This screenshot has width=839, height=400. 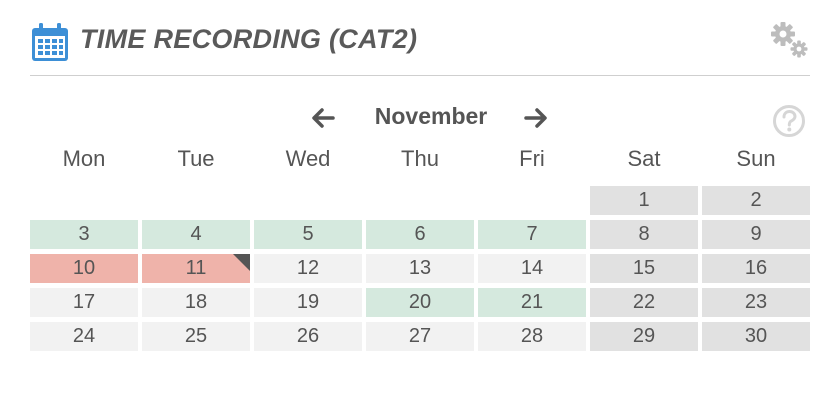 What do you see at coordinates (420, 302) in the screenshot?
I see `calendar-day-20: 20` at bounding box center [420, 302].